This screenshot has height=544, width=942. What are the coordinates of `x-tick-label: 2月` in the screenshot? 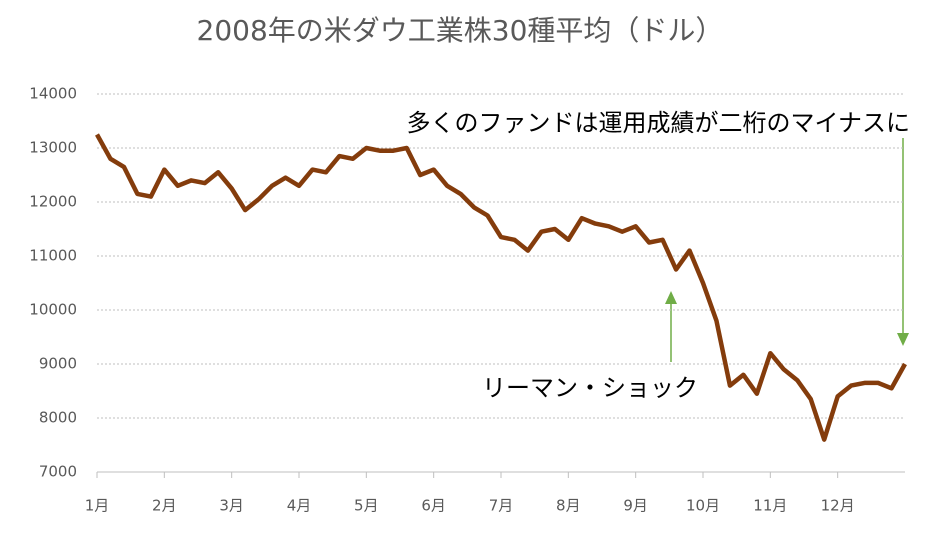 It's located at (164, 506).